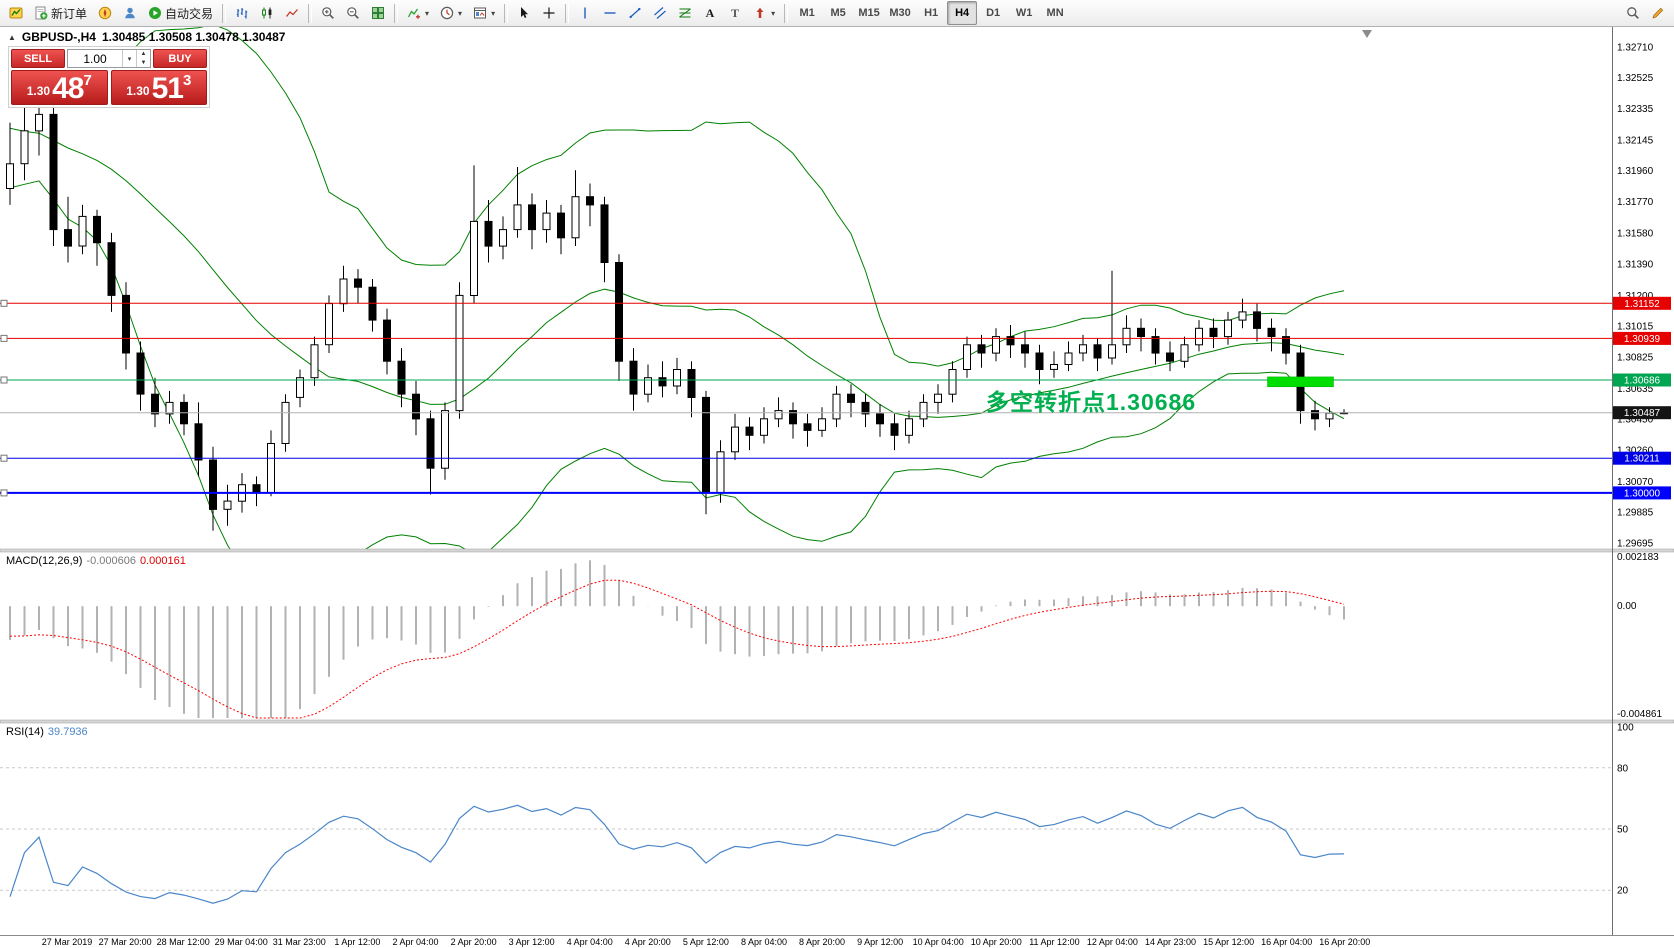 Image resolution: width=1674 pixels, height=948 pixels. What do you see at coordinates (1642, 459) in the screenshot?
I see `svg-text: 1.30211` at bounding box center [1642, 459].